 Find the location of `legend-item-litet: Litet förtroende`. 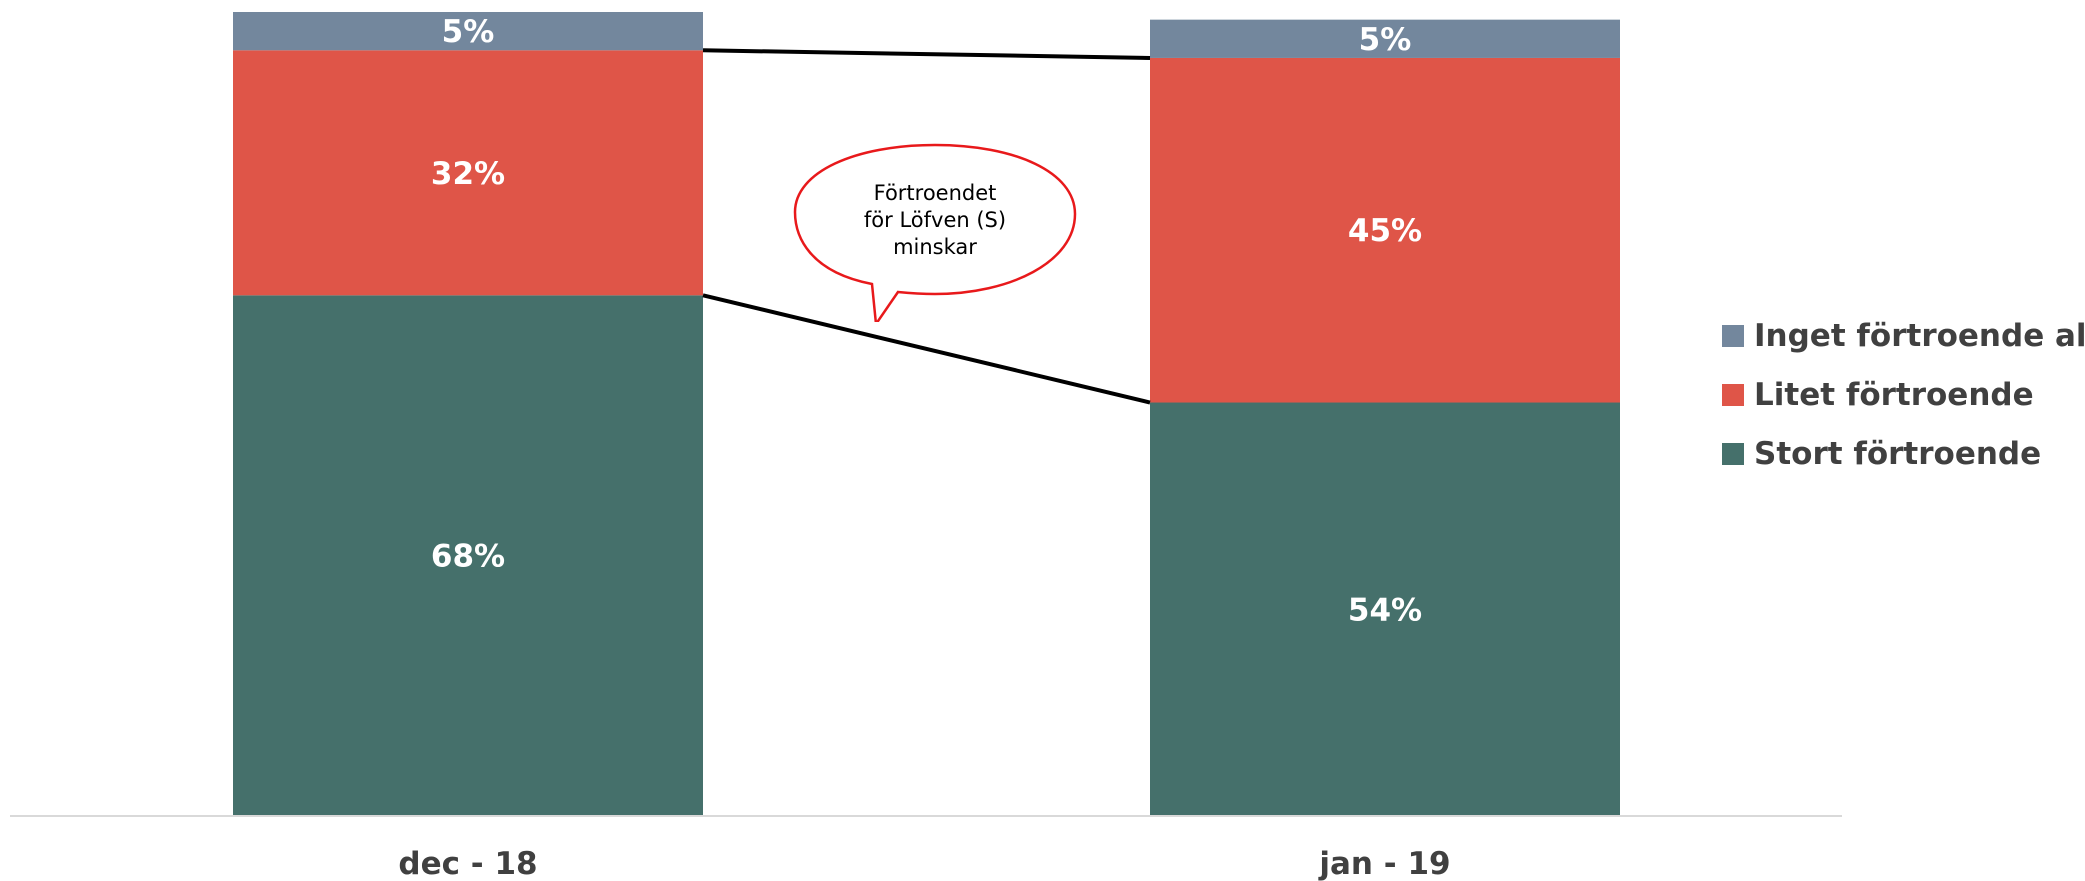

legend-item-litet: Litet förtroende is located at coordinates (1903, 394).